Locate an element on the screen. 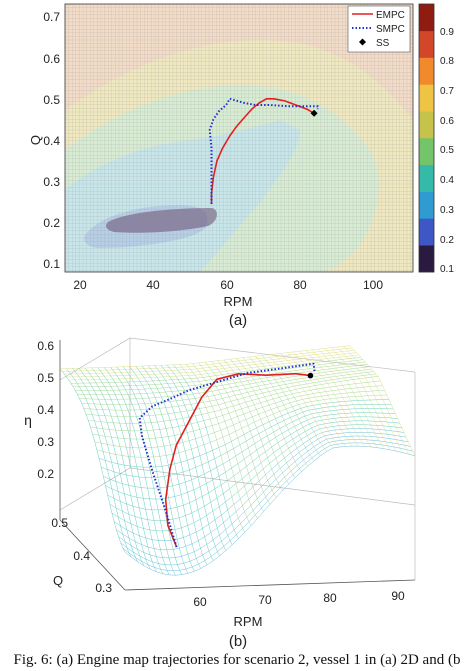 This screenshot has width=474, height=671. x-axis-label-a: RPM is located at coordinates (238, 301).